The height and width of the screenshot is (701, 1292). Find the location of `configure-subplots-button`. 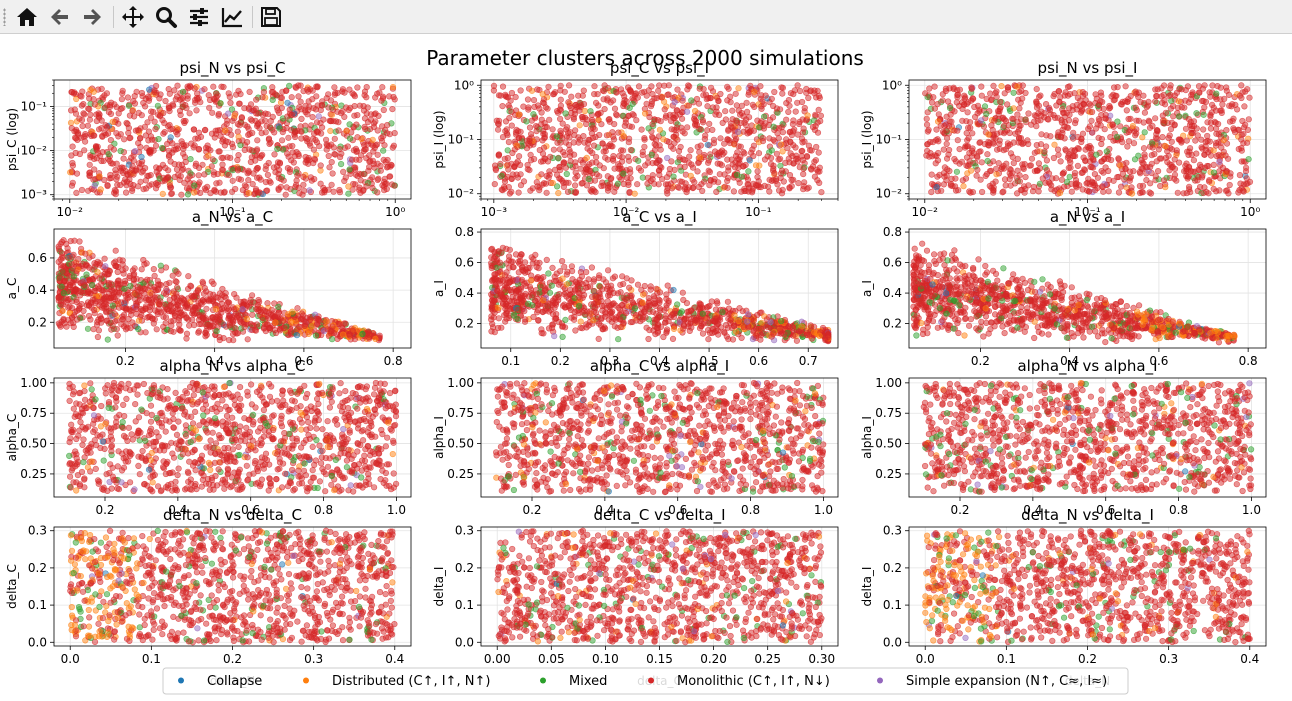

configure-subplots-button is located at coordinates (199, 17).